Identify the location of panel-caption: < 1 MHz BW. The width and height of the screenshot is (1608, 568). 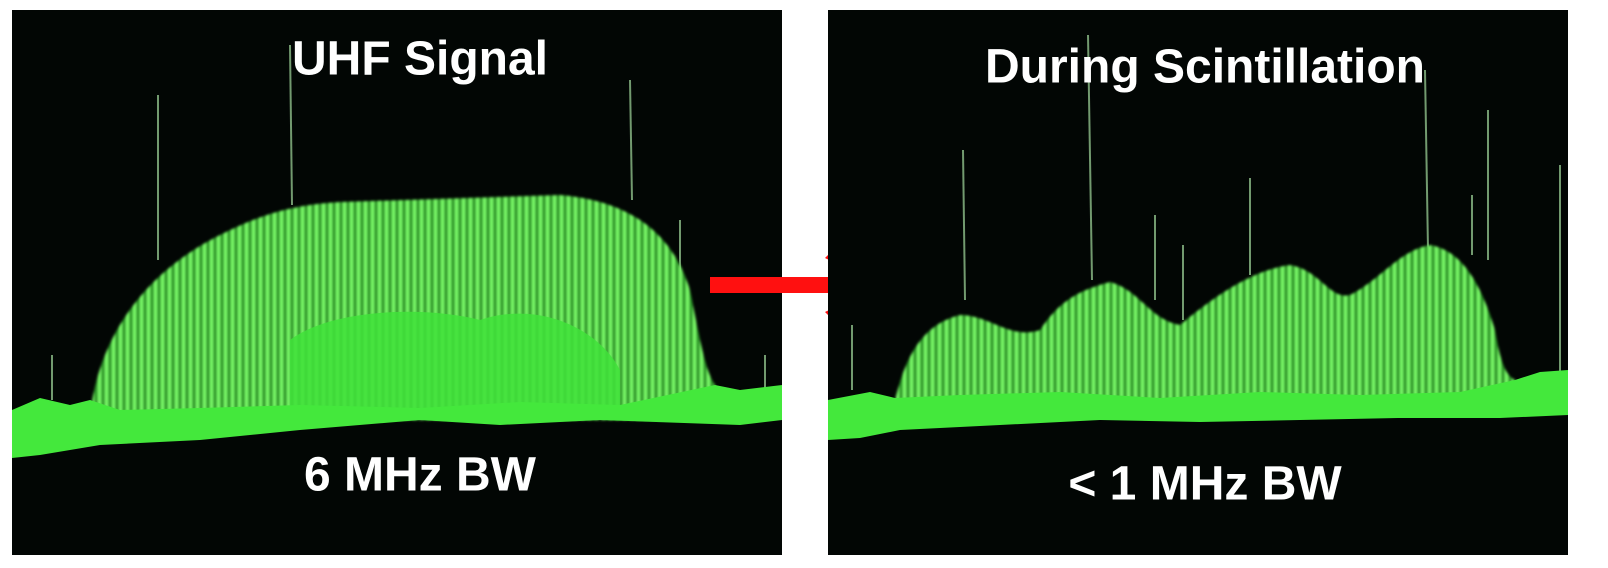
(1205, 484).